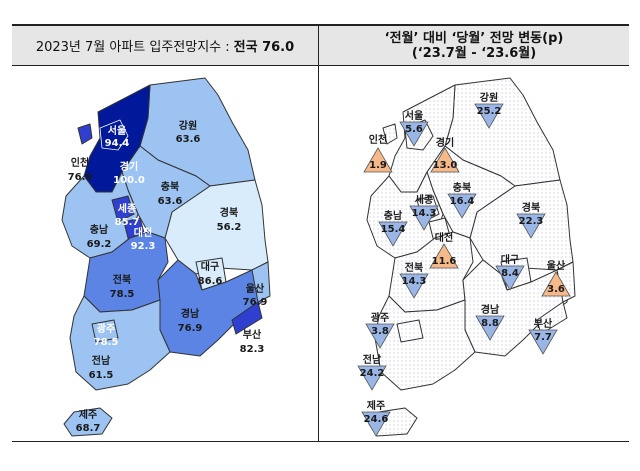 This screenshot has width=640, height=471. Describe the element at coordinates (318, 254) in the screenshot. I see `panel-divider` at that location.